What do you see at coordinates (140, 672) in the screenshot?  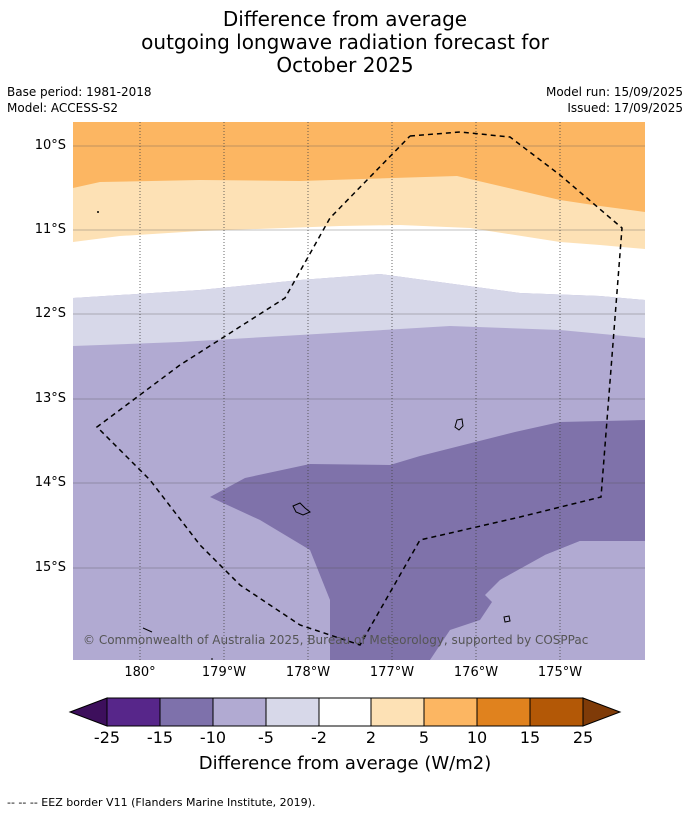 I see `lon-label-0: 180°` at bounding box center [140, 672].